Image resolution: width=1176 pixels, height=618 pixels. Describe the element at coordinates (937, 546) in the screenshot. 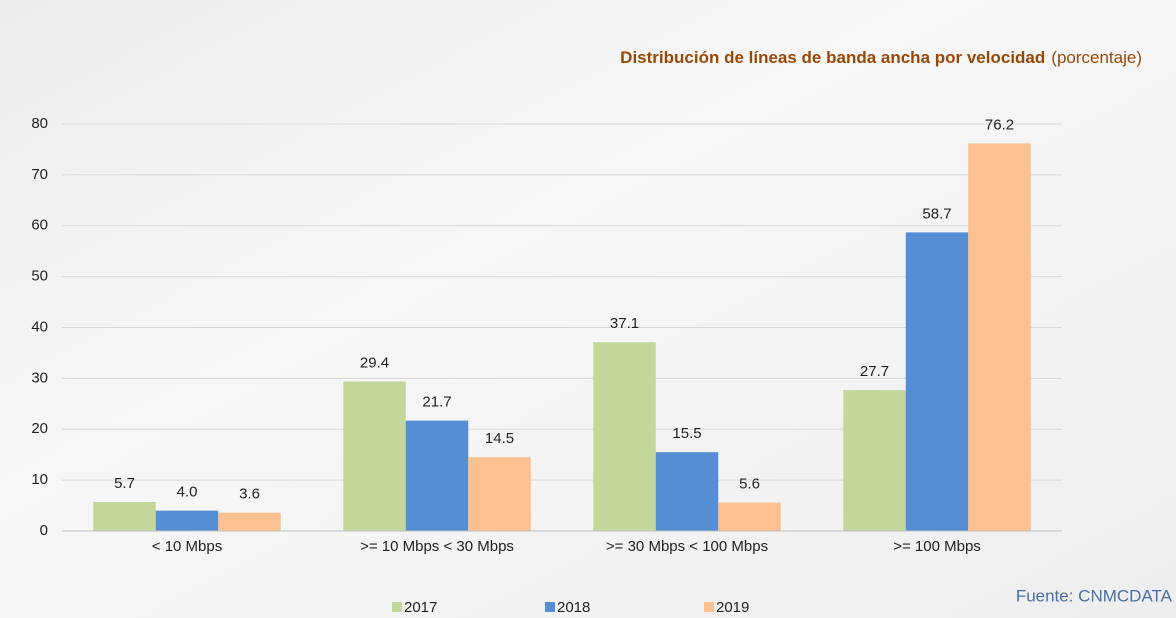

I see `x-tick-label: >= 100 Mbps` at that location.